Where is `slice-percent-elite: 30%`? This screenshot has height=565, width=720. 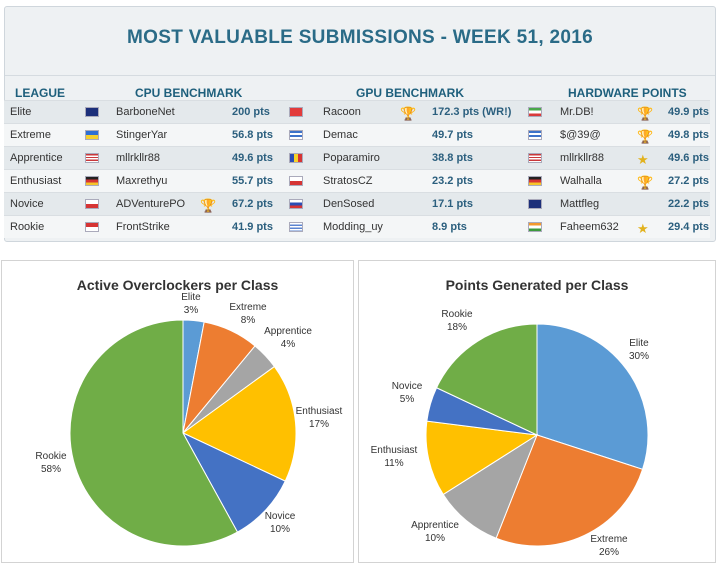
slice-percent-elite: 30% is located at coordinates (639, 356).